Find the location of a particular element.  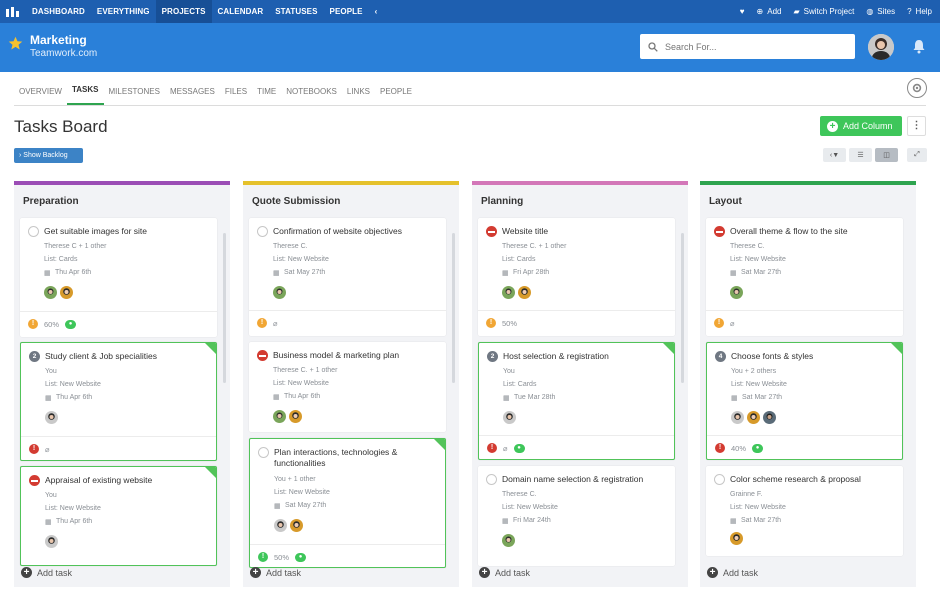

switch-project-menu: ▰ Switch Project is located at coordinates (823, 11).